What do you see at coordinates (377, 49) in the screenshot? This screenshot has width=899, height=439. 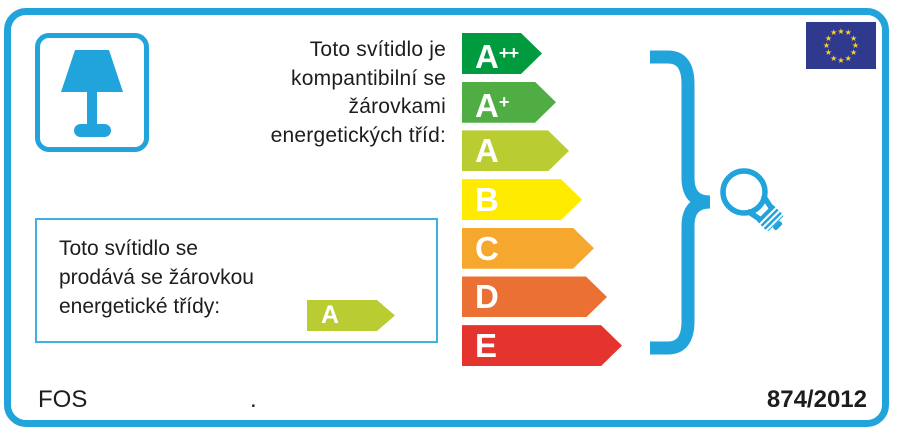 I see `headline-line: Toto svítidlo je` at bounding box center [377, 49].